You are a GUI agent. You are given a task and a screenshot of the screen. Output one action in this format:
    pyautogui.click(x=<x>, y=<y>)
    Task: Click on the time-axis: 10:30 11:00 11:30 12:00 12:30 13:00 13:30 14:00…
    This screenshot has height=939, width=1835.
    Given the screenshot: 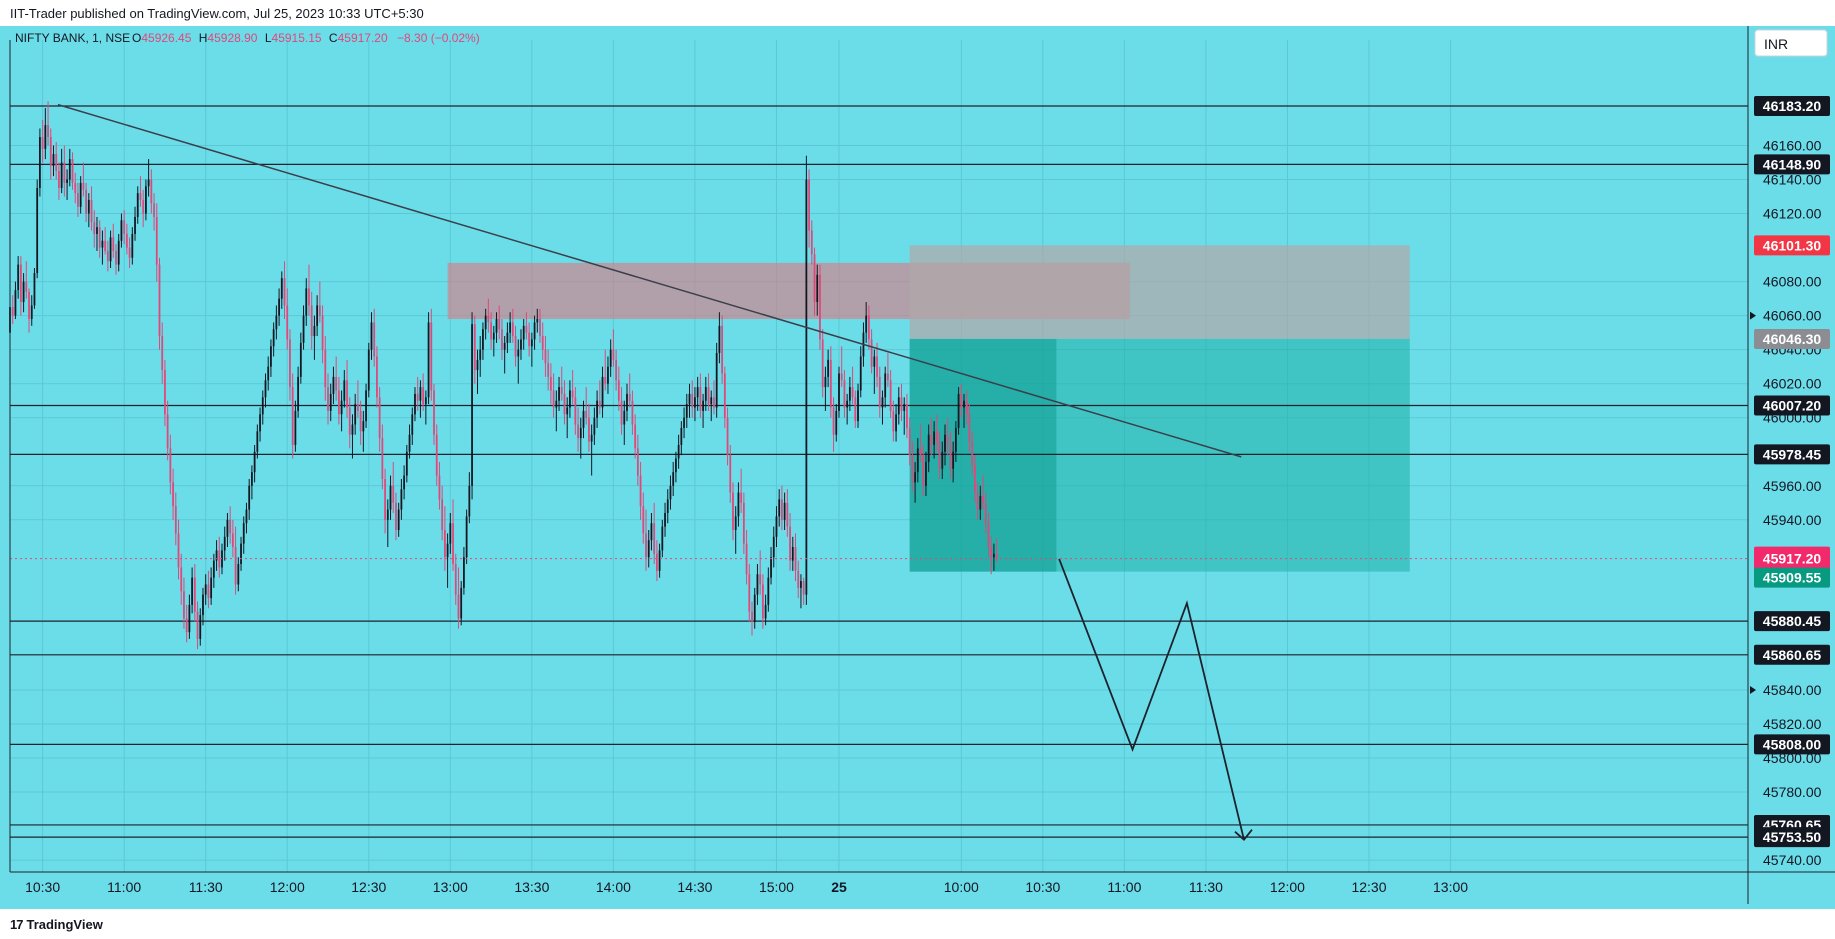 What is the action you would take?
    pyautogui.click(x=746, y=887)
    